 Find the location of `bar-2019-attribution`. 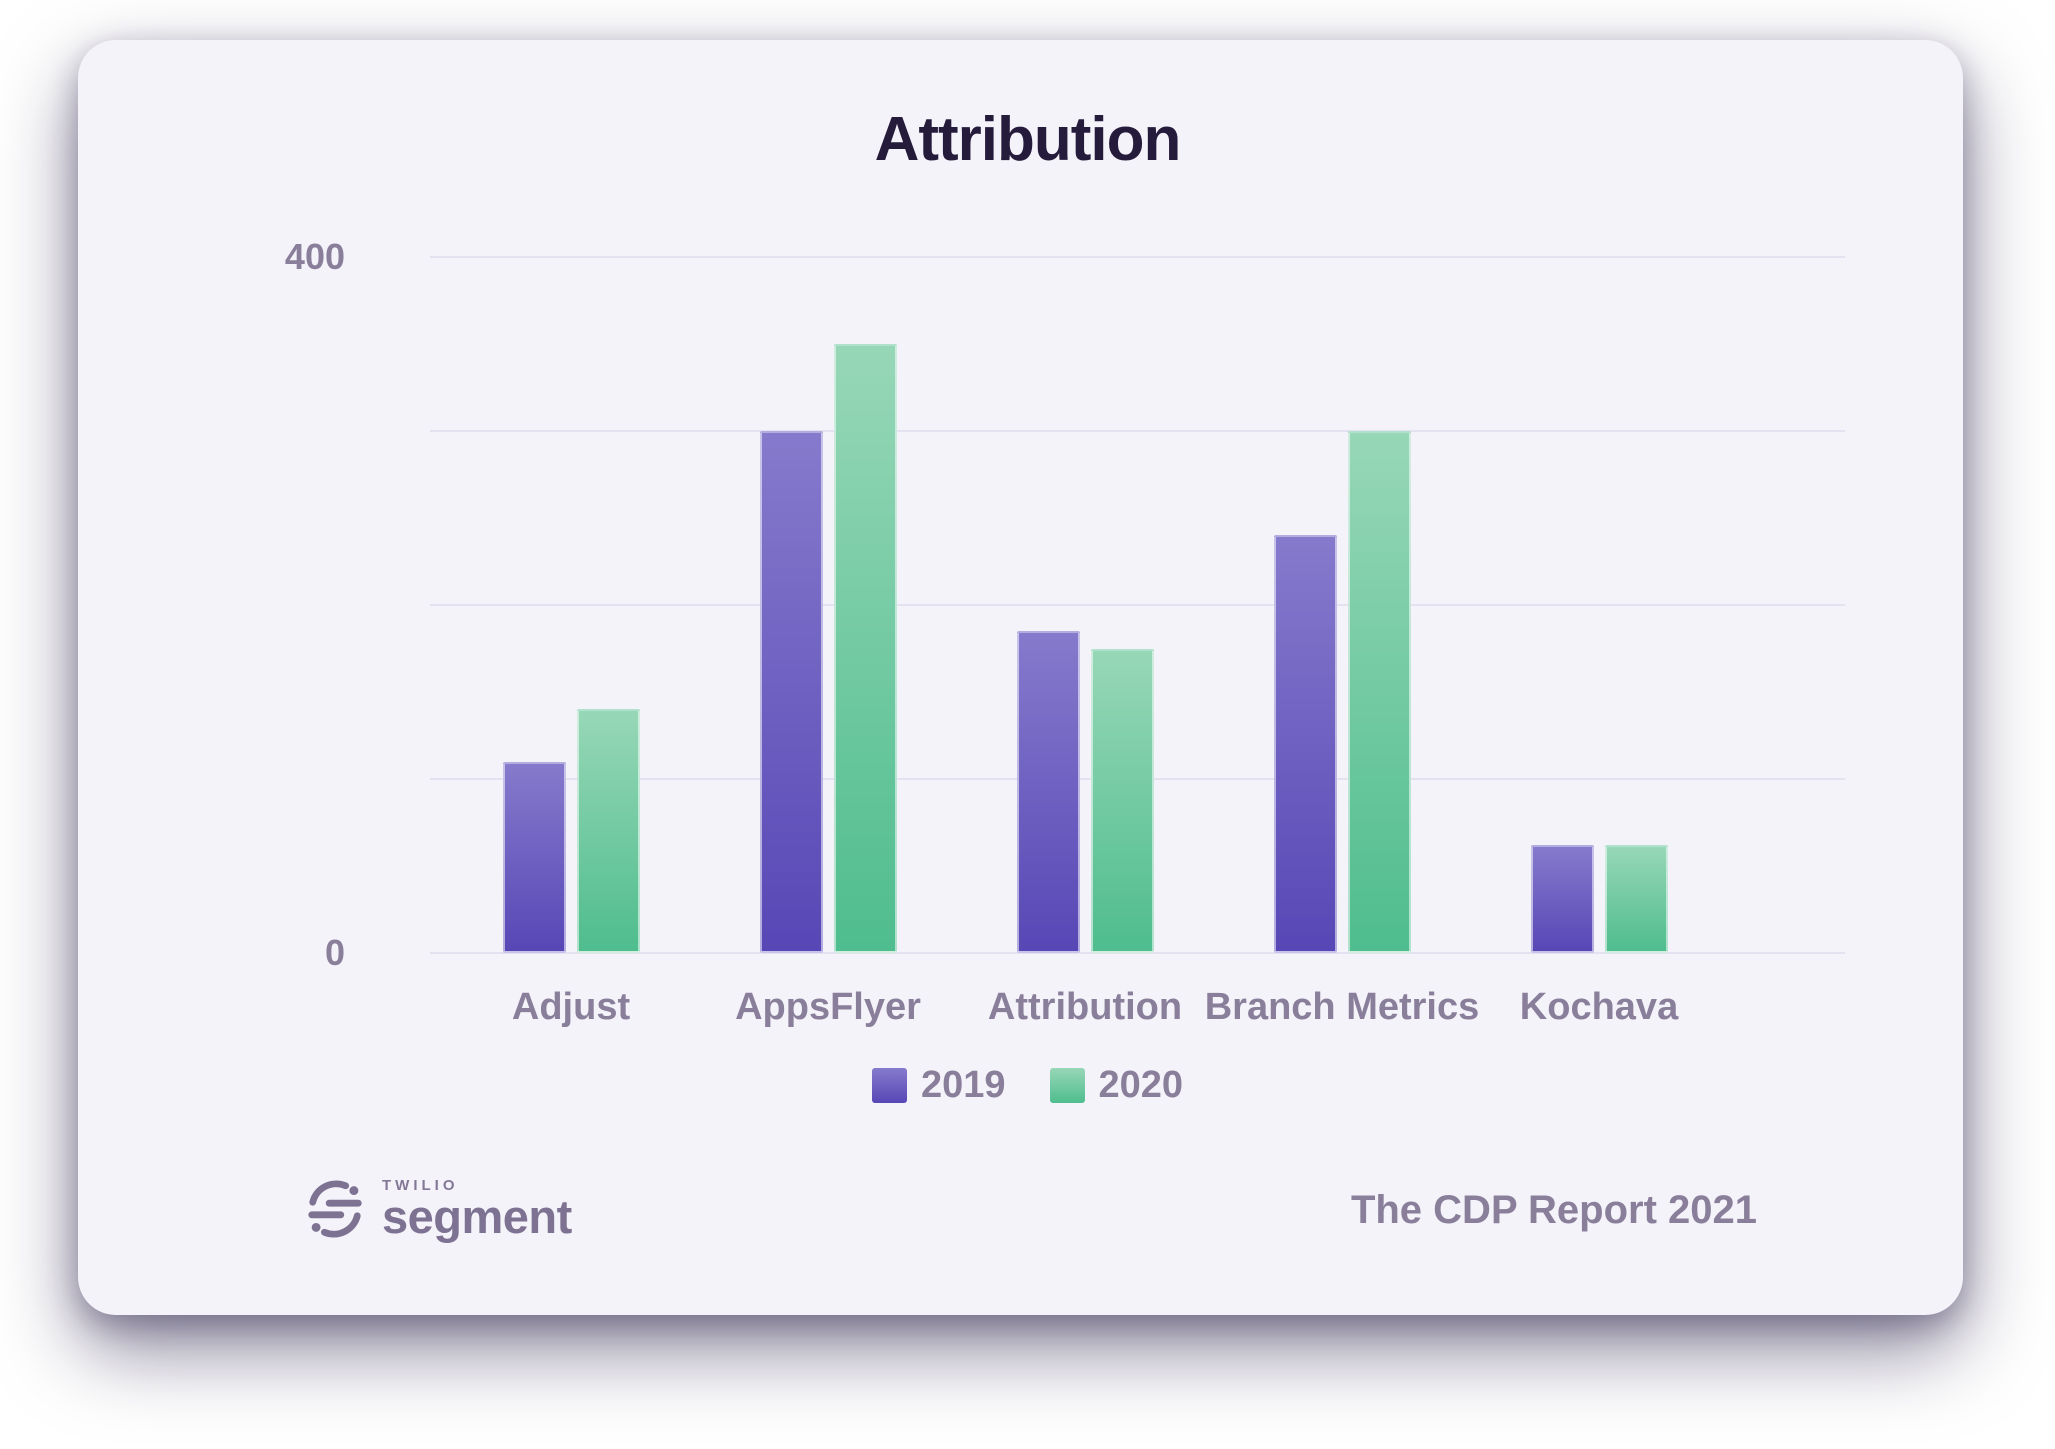

bar-2019-attribution is located at coordinates (1048, 792).